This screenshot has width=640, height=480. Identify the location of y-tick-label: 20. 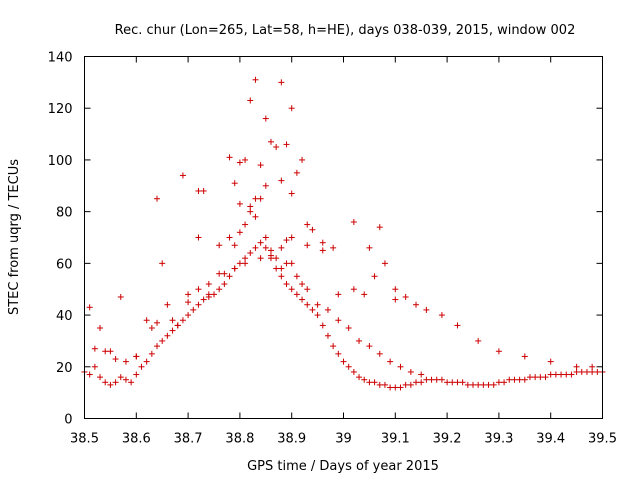
(64, 368).